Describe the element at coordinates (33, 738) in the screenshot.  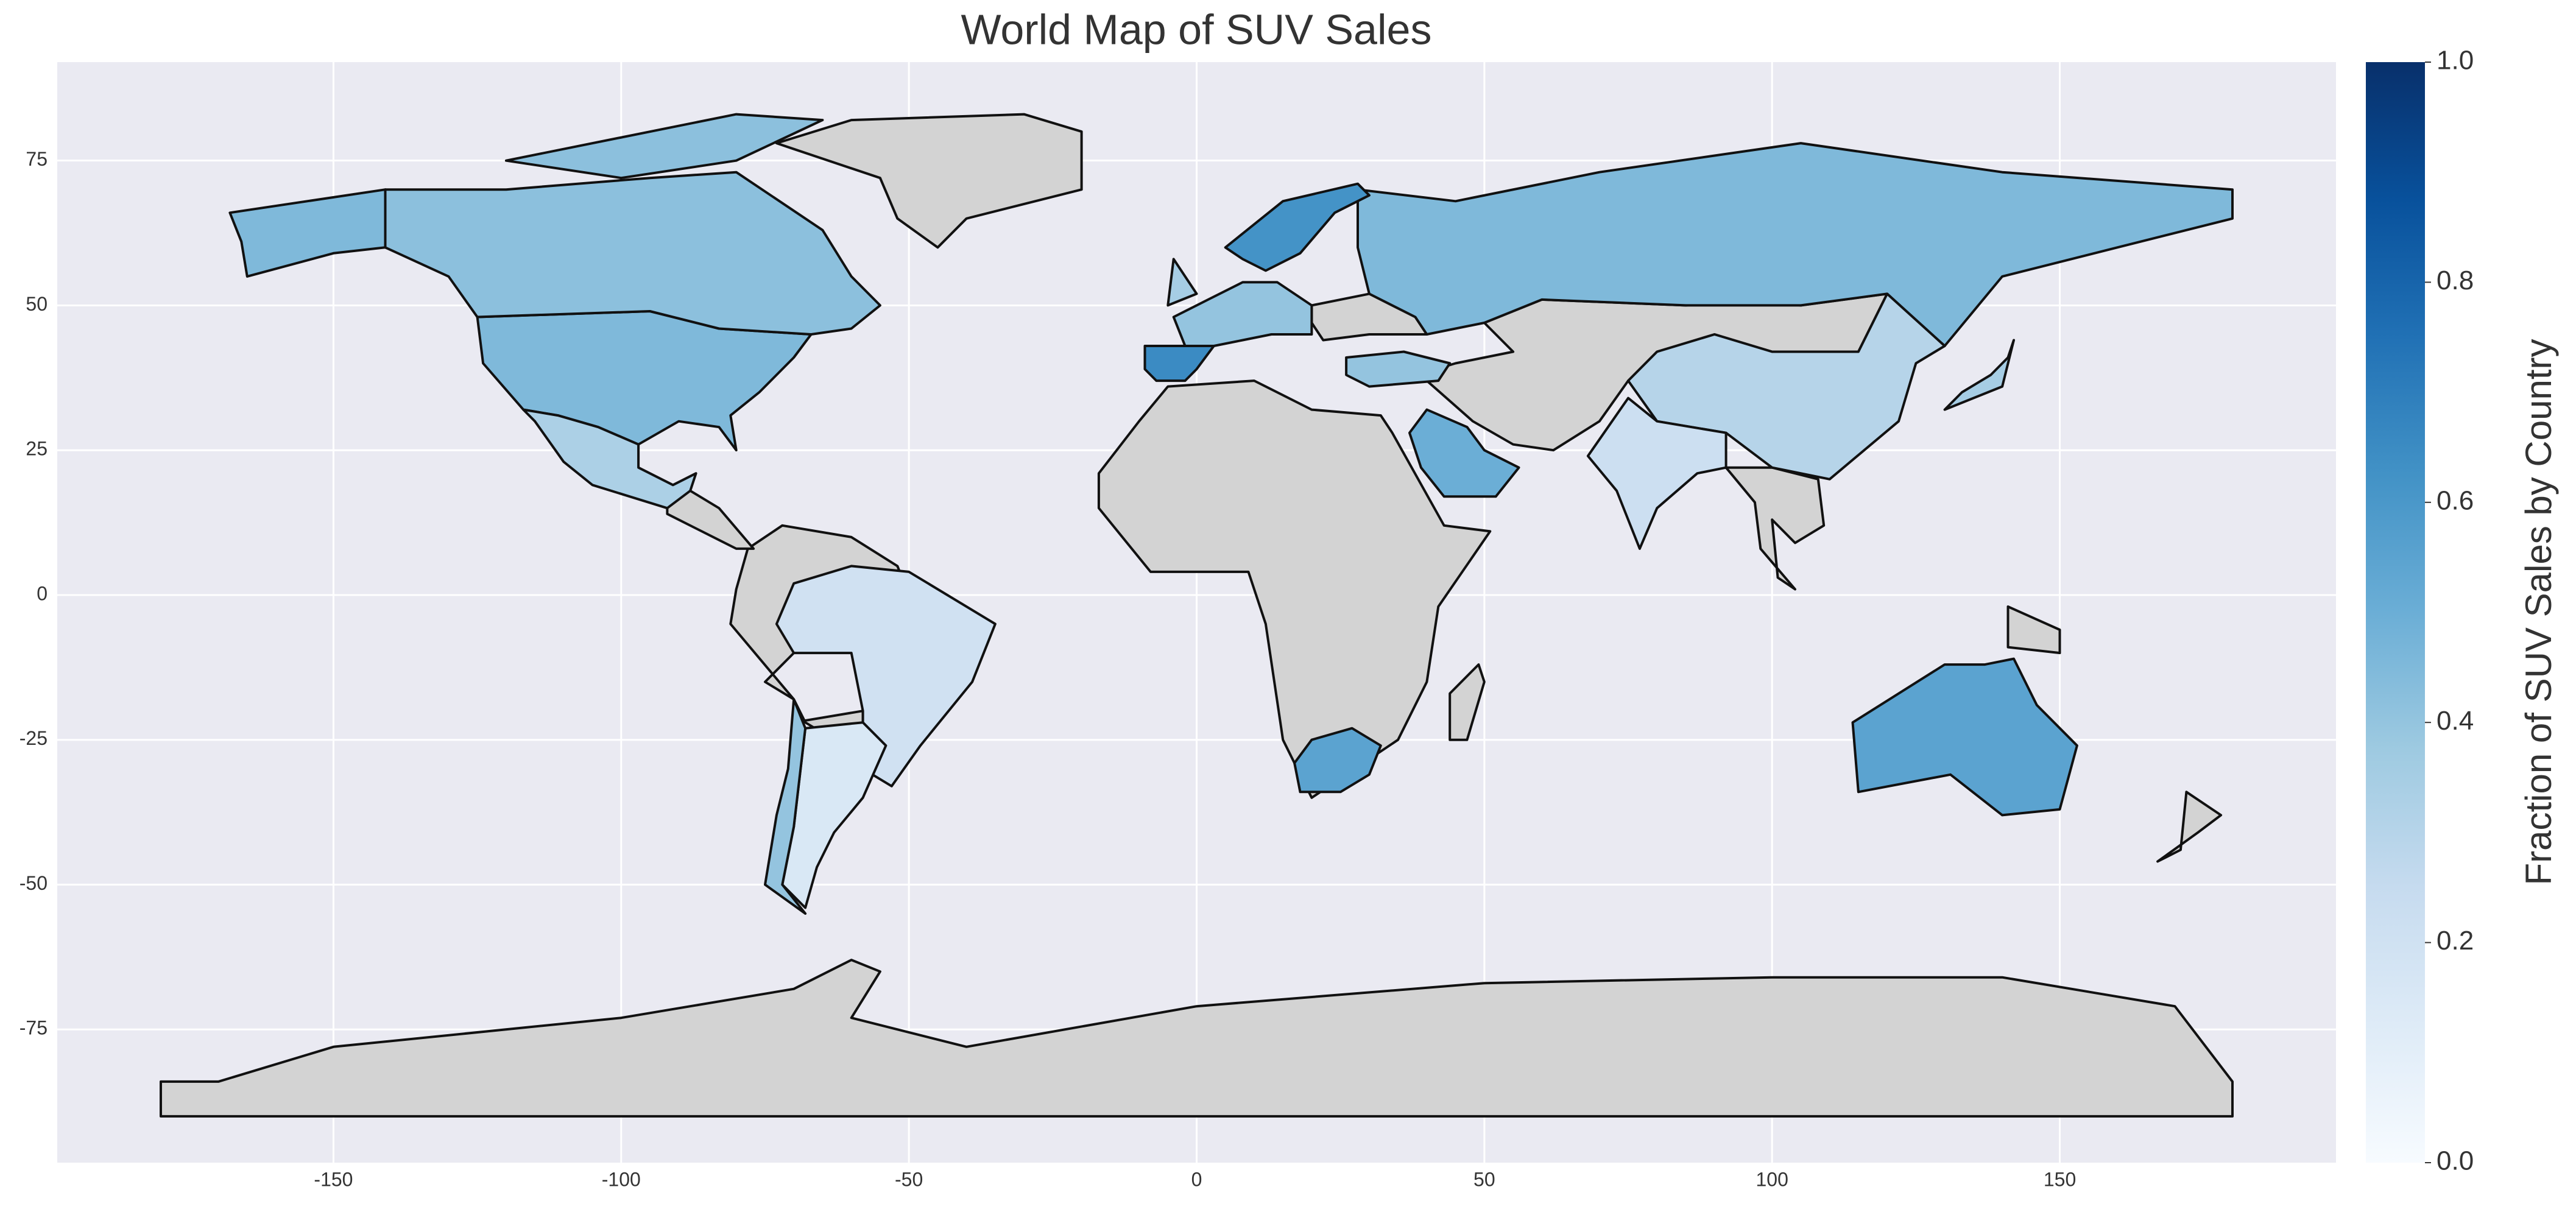
I see `y-tick-label: -25` at that location.